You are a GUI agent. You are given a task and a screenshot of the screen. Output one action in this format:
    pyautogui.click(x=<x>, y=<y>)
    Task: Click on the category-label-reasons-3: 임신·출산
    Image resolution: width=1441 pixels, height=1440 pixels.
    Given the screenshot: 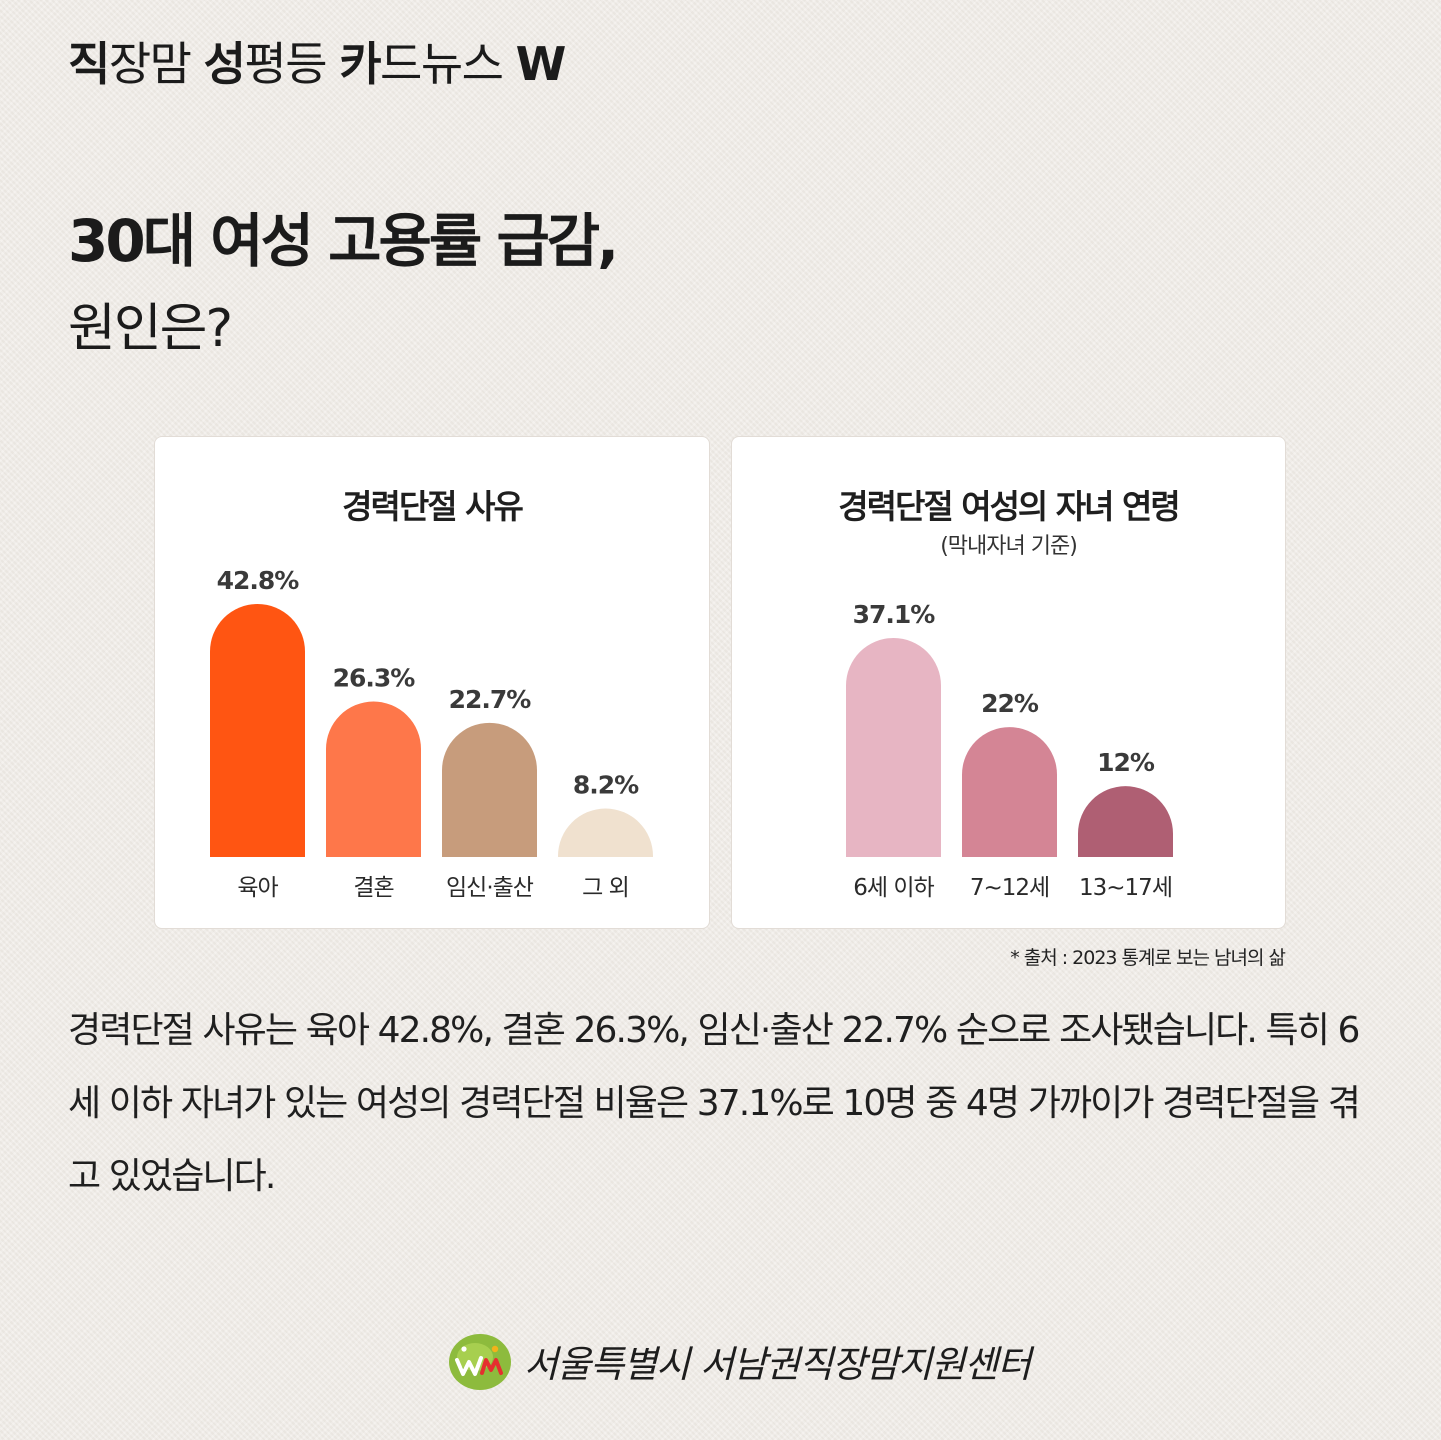 What is the action you would take?
    pyautogui.click(x=490, y=888)
    